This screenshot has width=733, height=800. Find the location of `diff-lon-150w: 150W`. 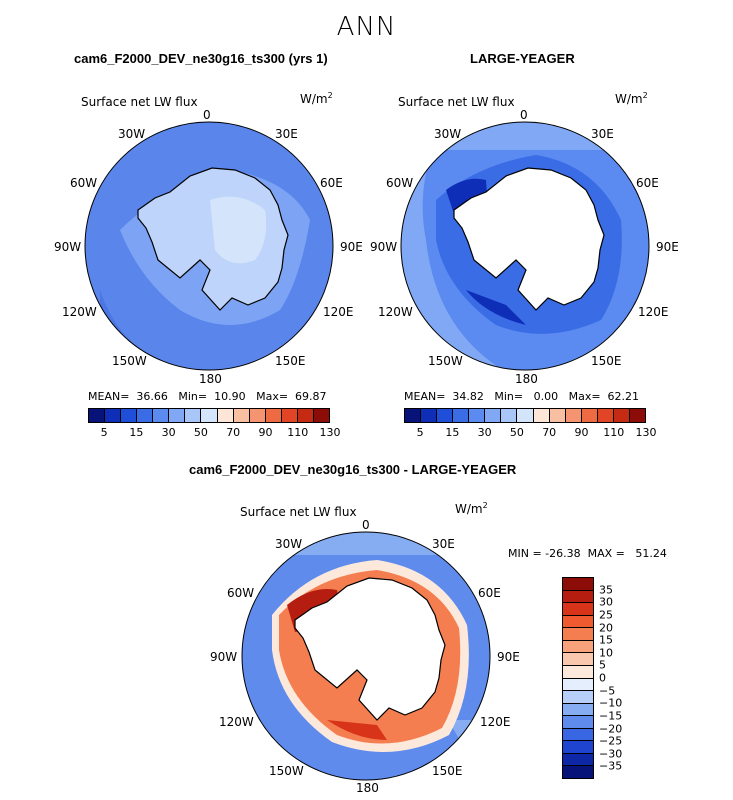

diff-lon-150w: 150W is located at coordinates (286, 771).